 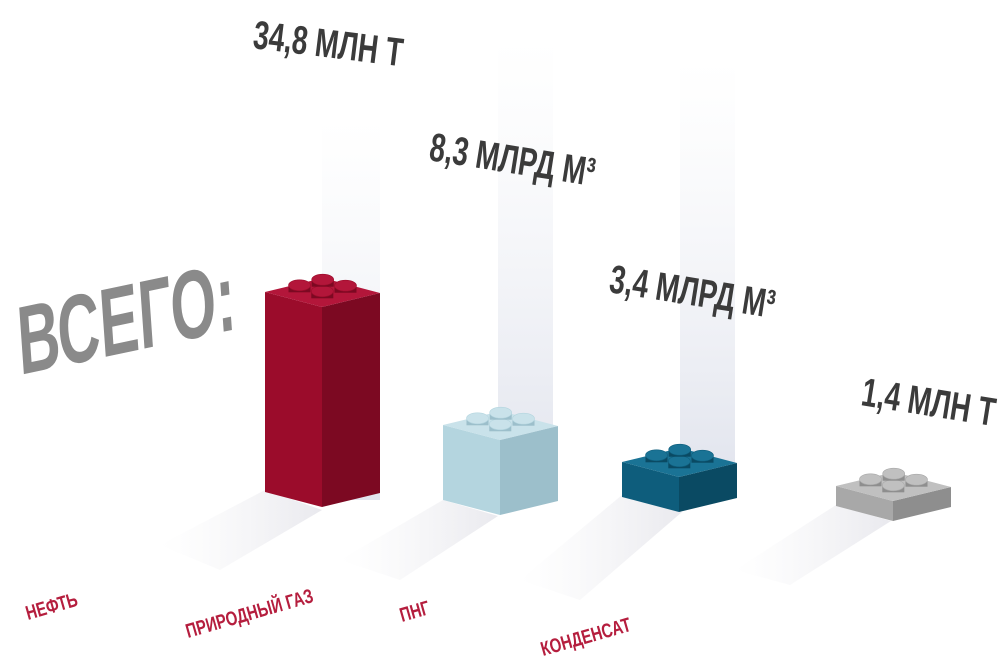 I want to click on value-label: 1,4 МЛН Т, so click(x=929, y=403).